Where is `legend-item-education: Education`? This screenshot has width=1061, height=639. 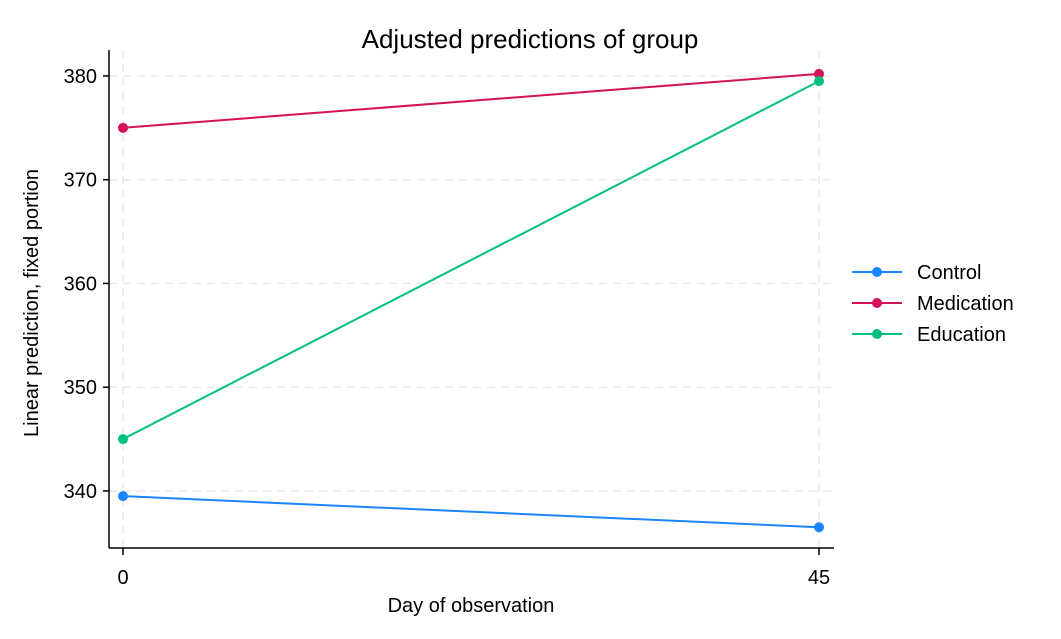
legend-item-education: Education is located at coordinates (929, 335).